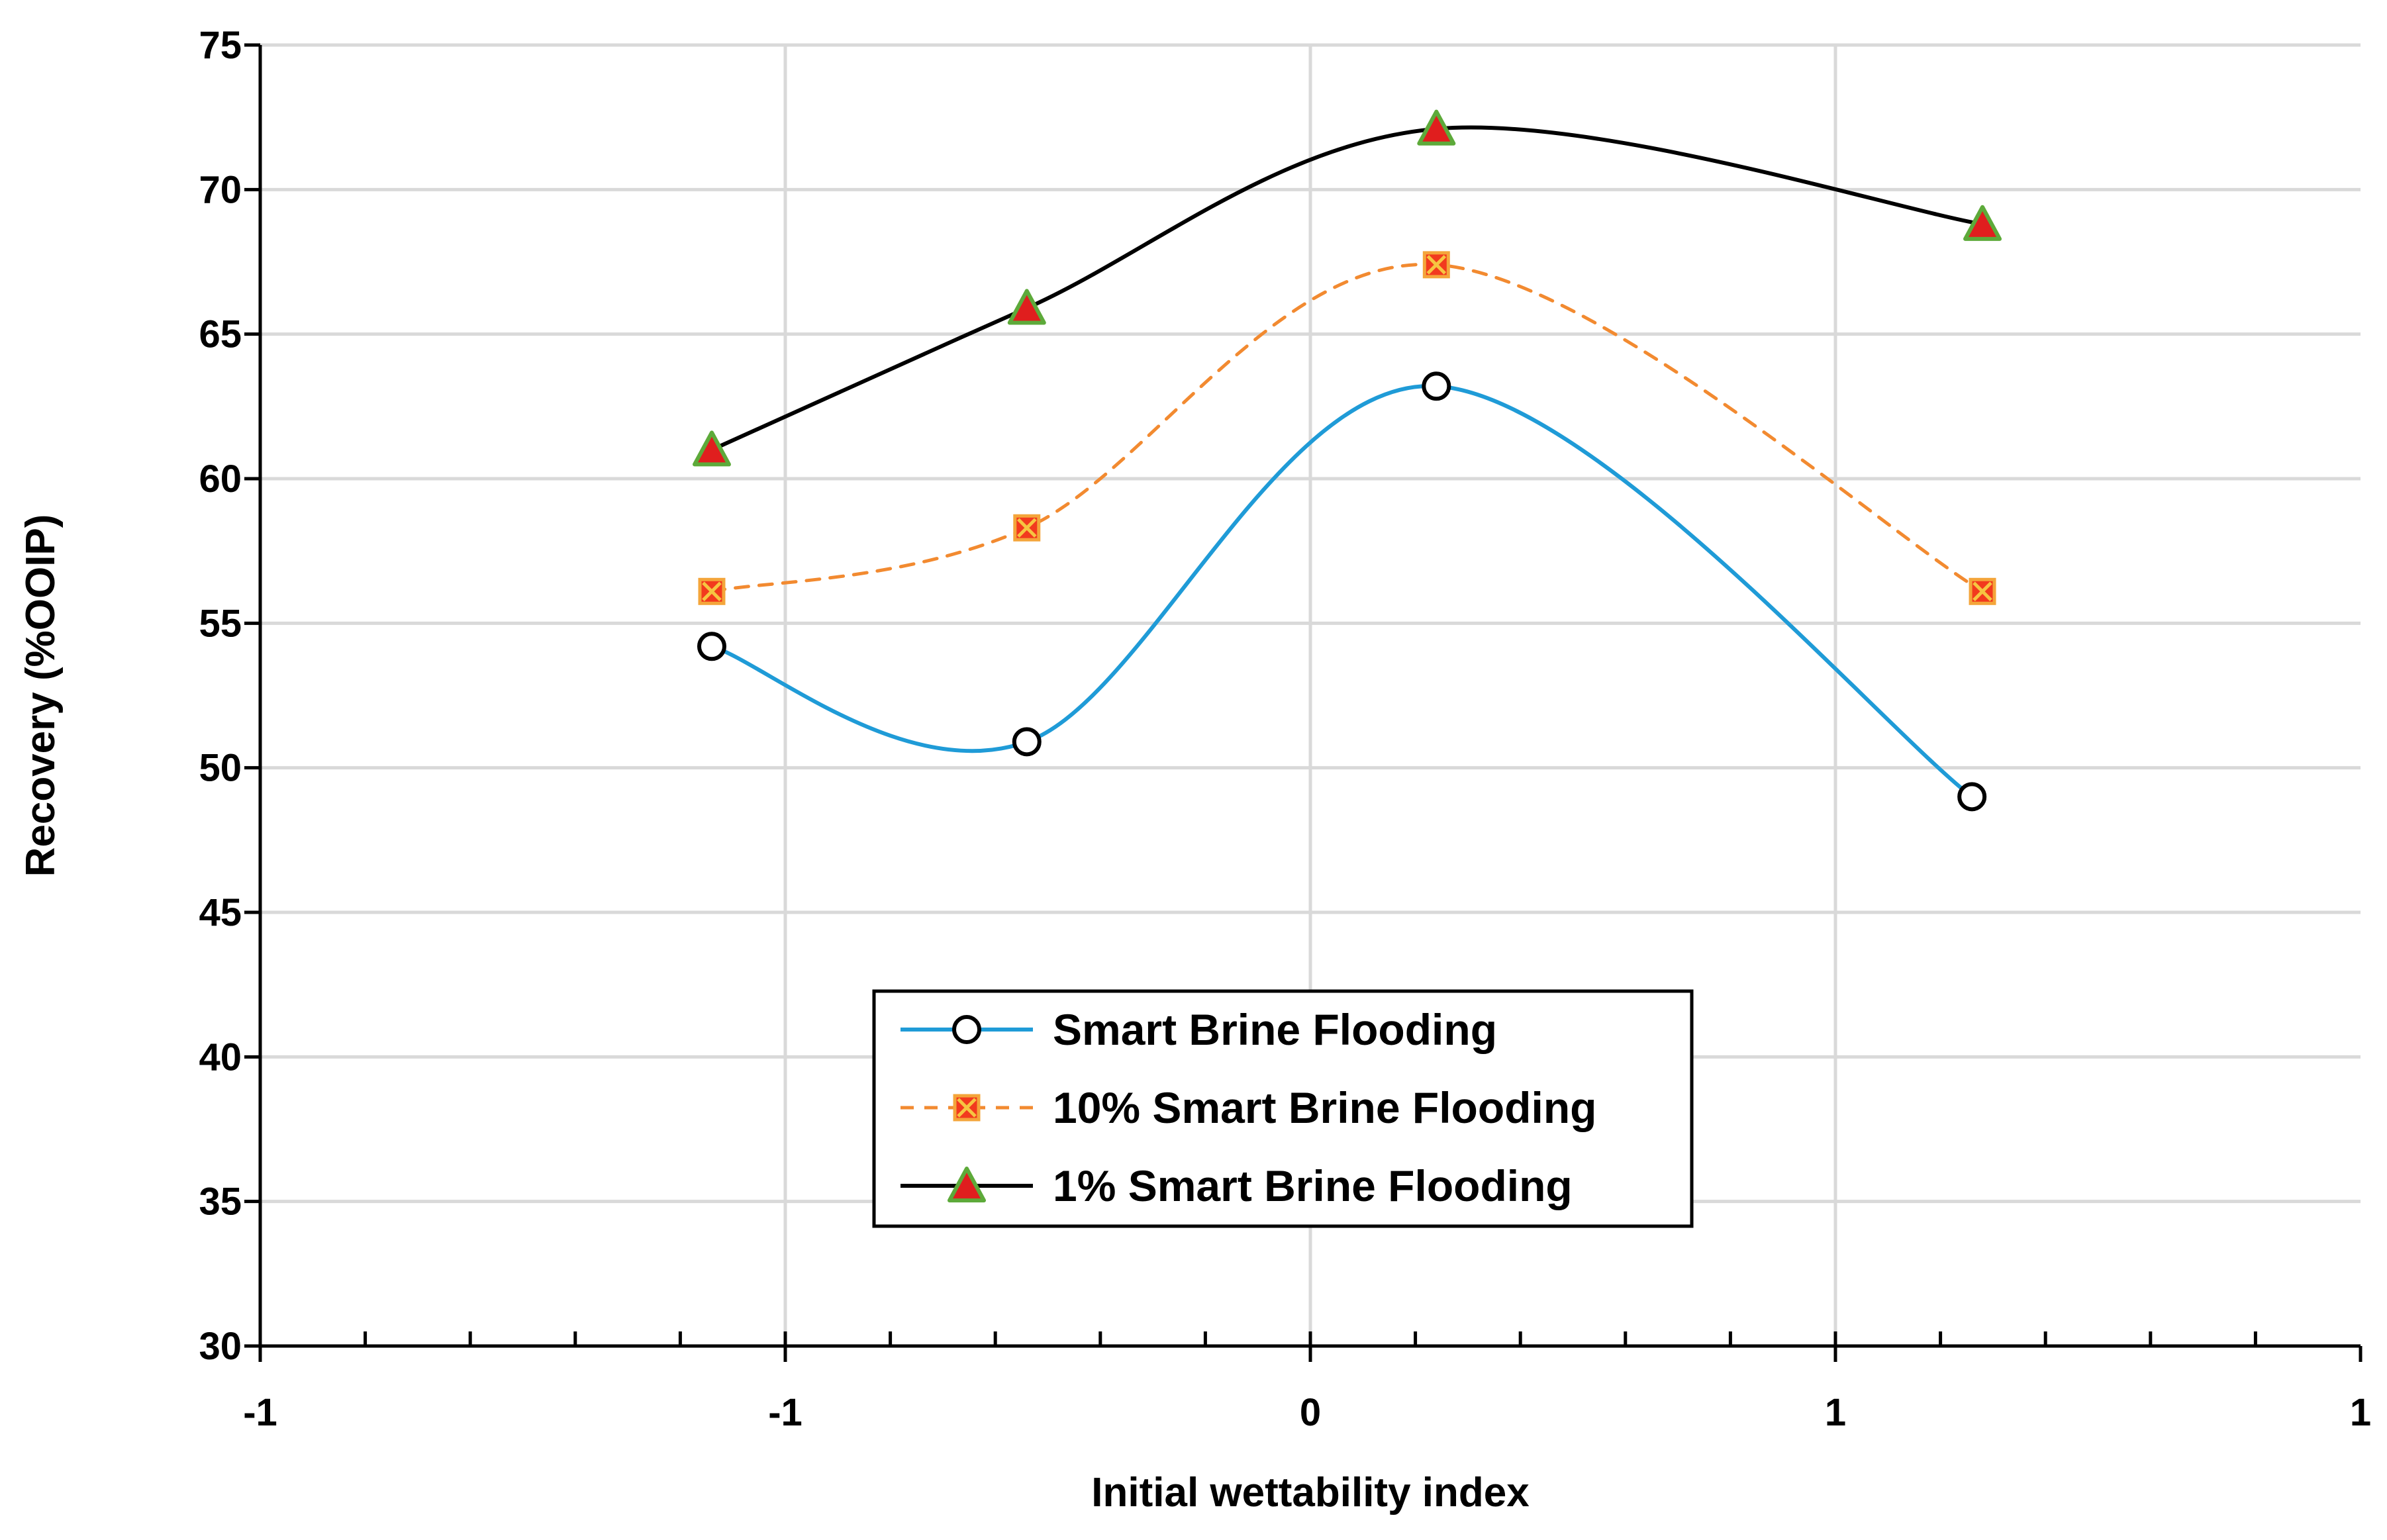 This screenshot has width=2387, height=1540. Describe the element at coordinates (1310, 1493) in the screenshot. I see `x-axis-title: Initial wettability index` at that location.